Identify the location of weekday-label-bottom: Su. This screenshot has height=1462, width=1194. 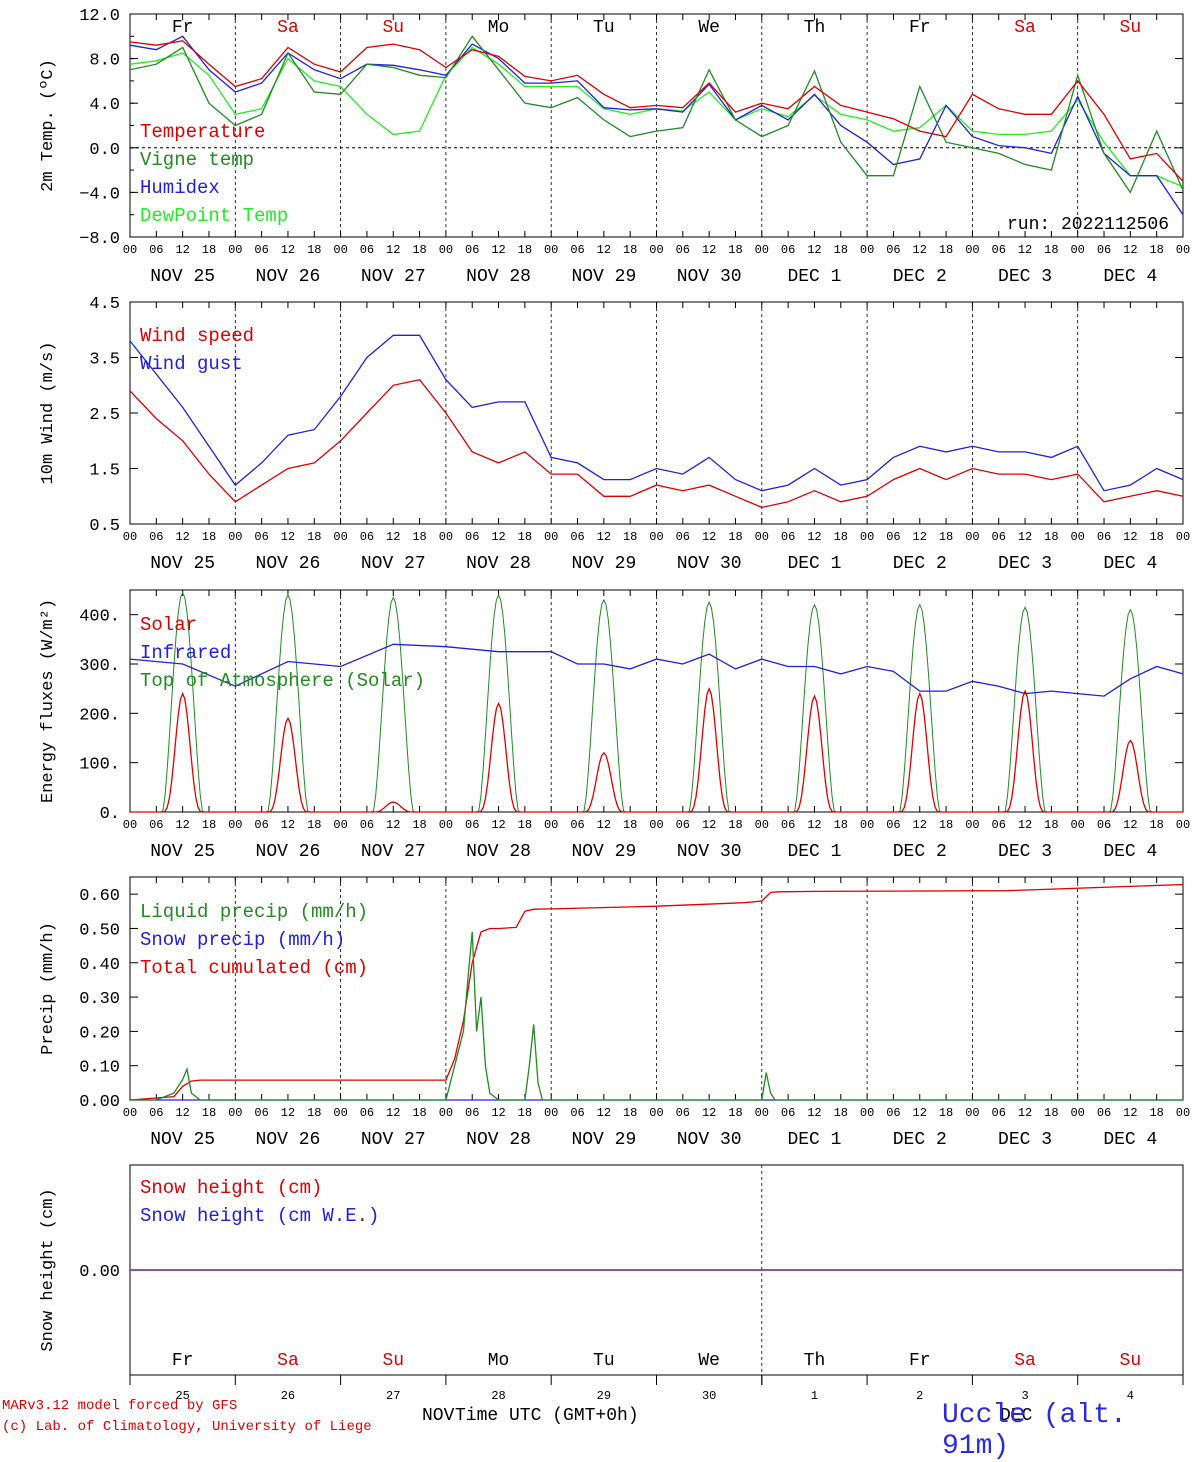
(393, 1361).